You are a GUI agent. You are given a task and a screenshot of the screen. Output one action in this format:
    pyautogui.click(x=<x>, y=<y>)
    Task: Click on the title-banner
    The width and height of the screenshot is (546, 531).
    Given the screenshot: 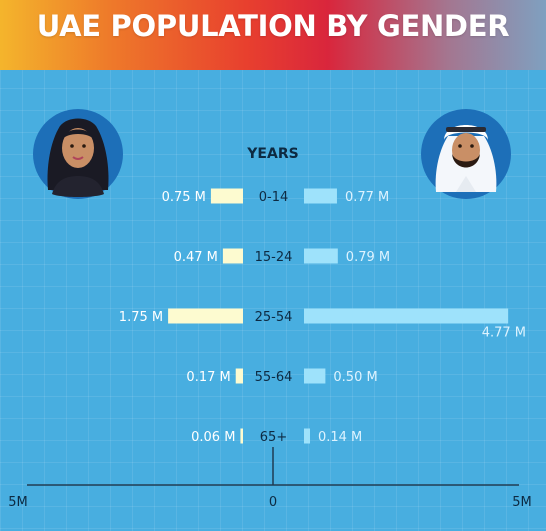 What is the action you would take?
    pyautogui.click(x=273, y=35)
    